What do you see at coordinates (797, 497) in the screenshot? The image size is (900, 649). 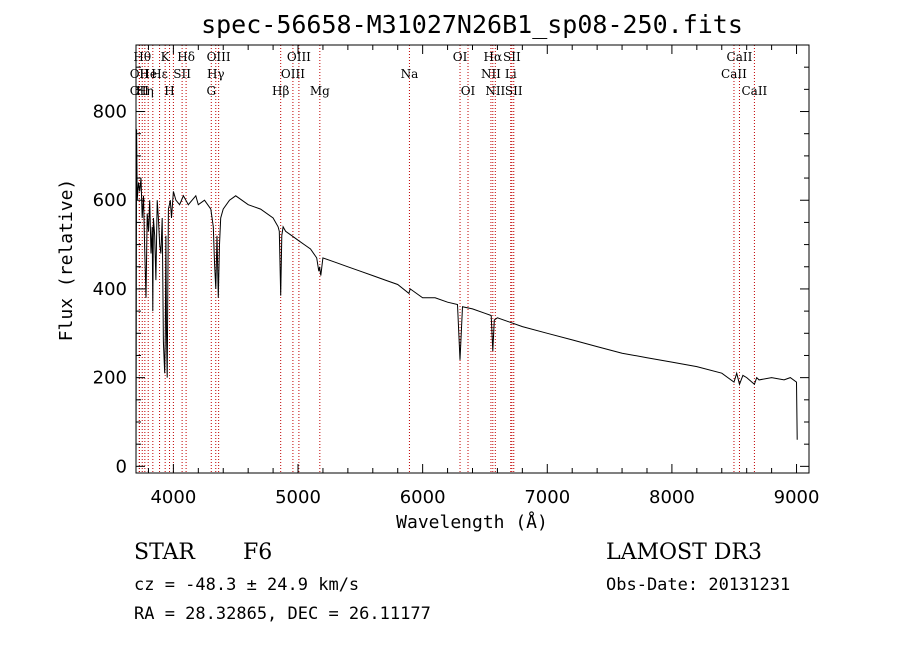 I see `x-tick-label: 9000` at bounding box center [797, 497].